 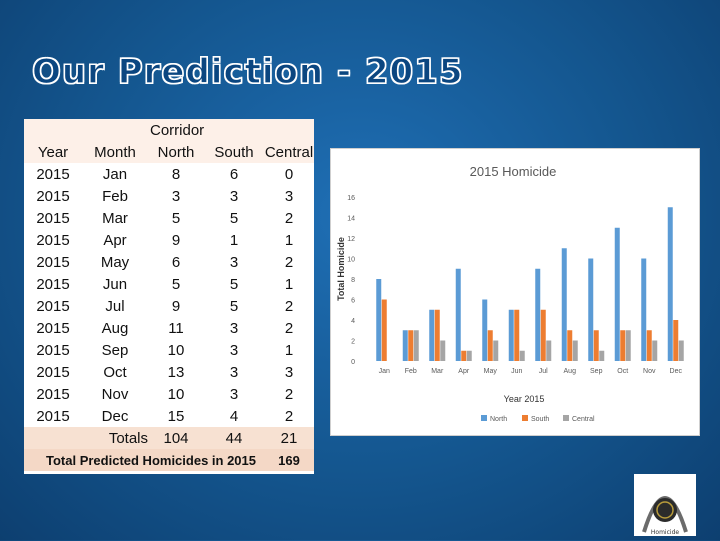 What do you see at coordinates (169, 152) in the screenshot?
I see `column-header-row: Year Month North South Central` at bounding box center [169, 152].